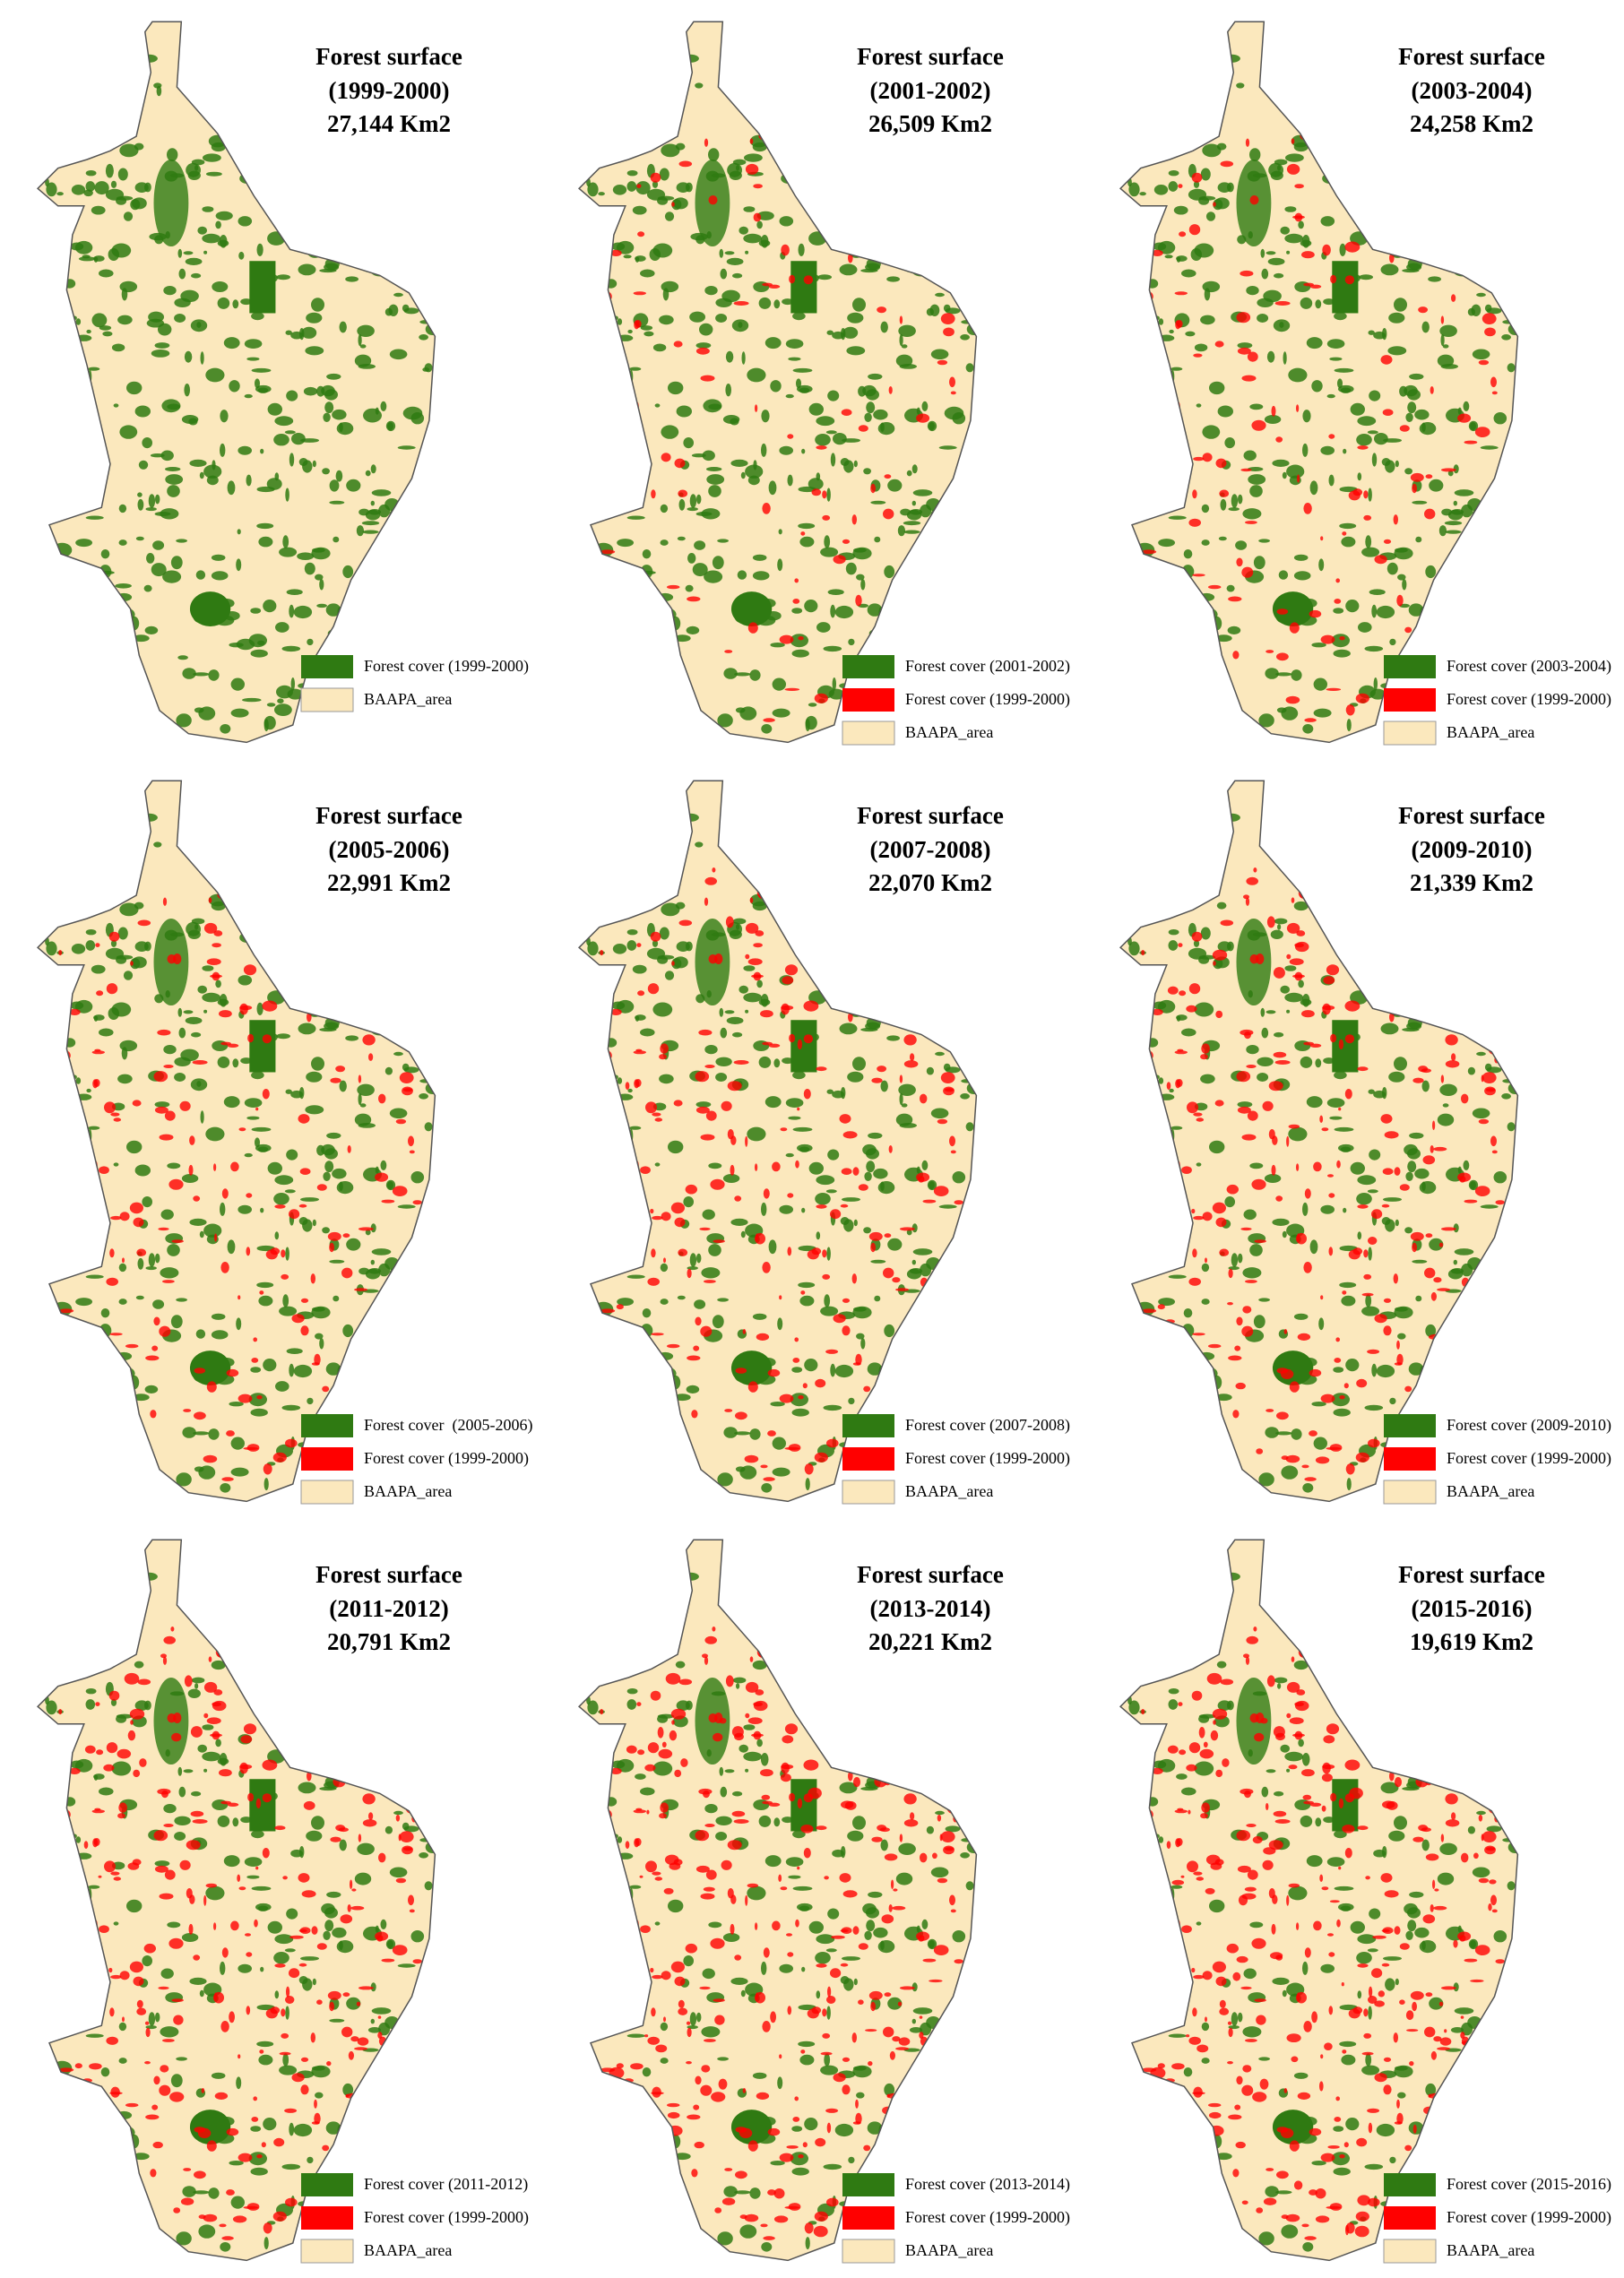  I want to click on legend-label: Forest cover (2003-2004), so click(1529, 666).